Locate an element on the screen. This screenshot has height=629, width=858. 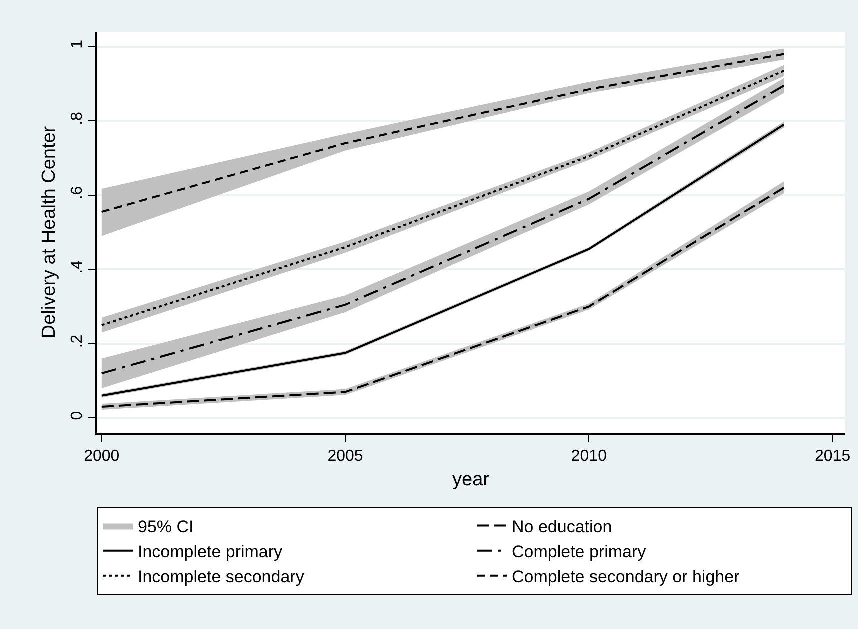
y-tick-label: 0 is located at coordinates (77, 415).